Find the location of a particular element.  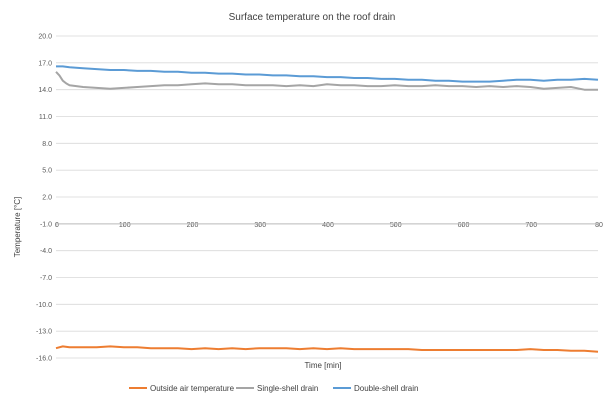

legend-label: Double-shell drain is located at coordinates (386, 388).